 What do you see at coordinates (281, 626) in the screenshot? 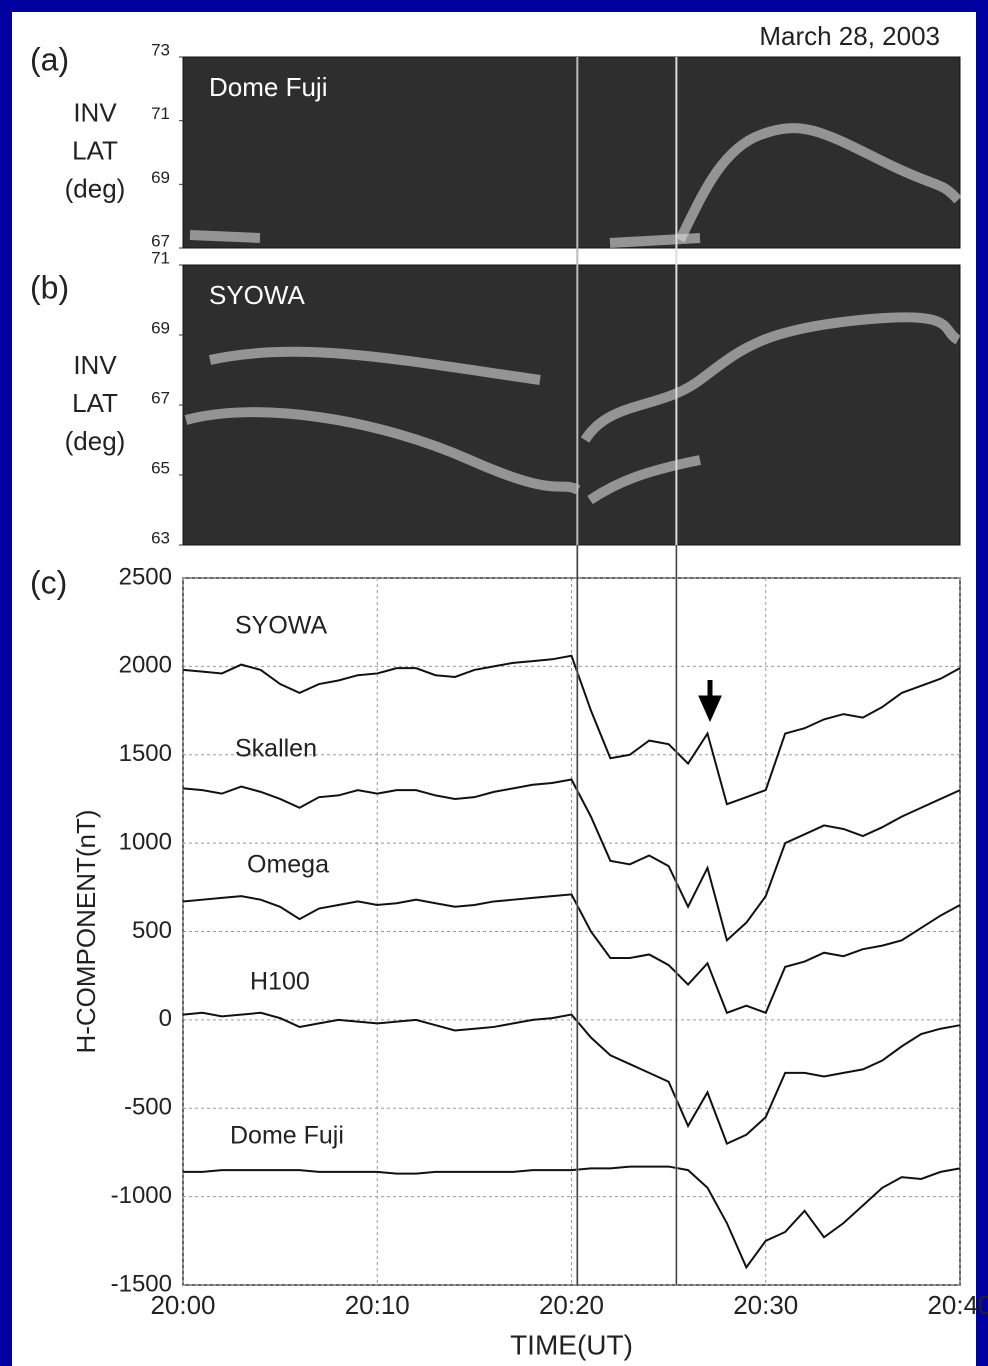
I see `series-label: SYOWA` at bounding box center [281, 626].